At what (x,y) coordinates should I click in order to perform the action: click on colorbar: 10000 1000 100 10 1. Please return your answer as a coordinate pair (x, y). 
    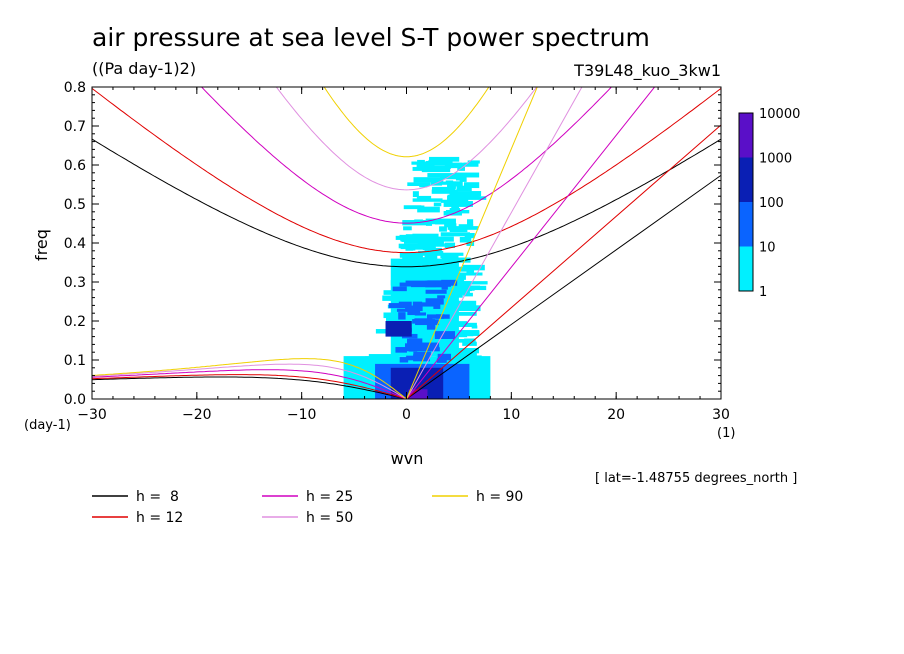
    Looking at the image, I should click on (769, 203).